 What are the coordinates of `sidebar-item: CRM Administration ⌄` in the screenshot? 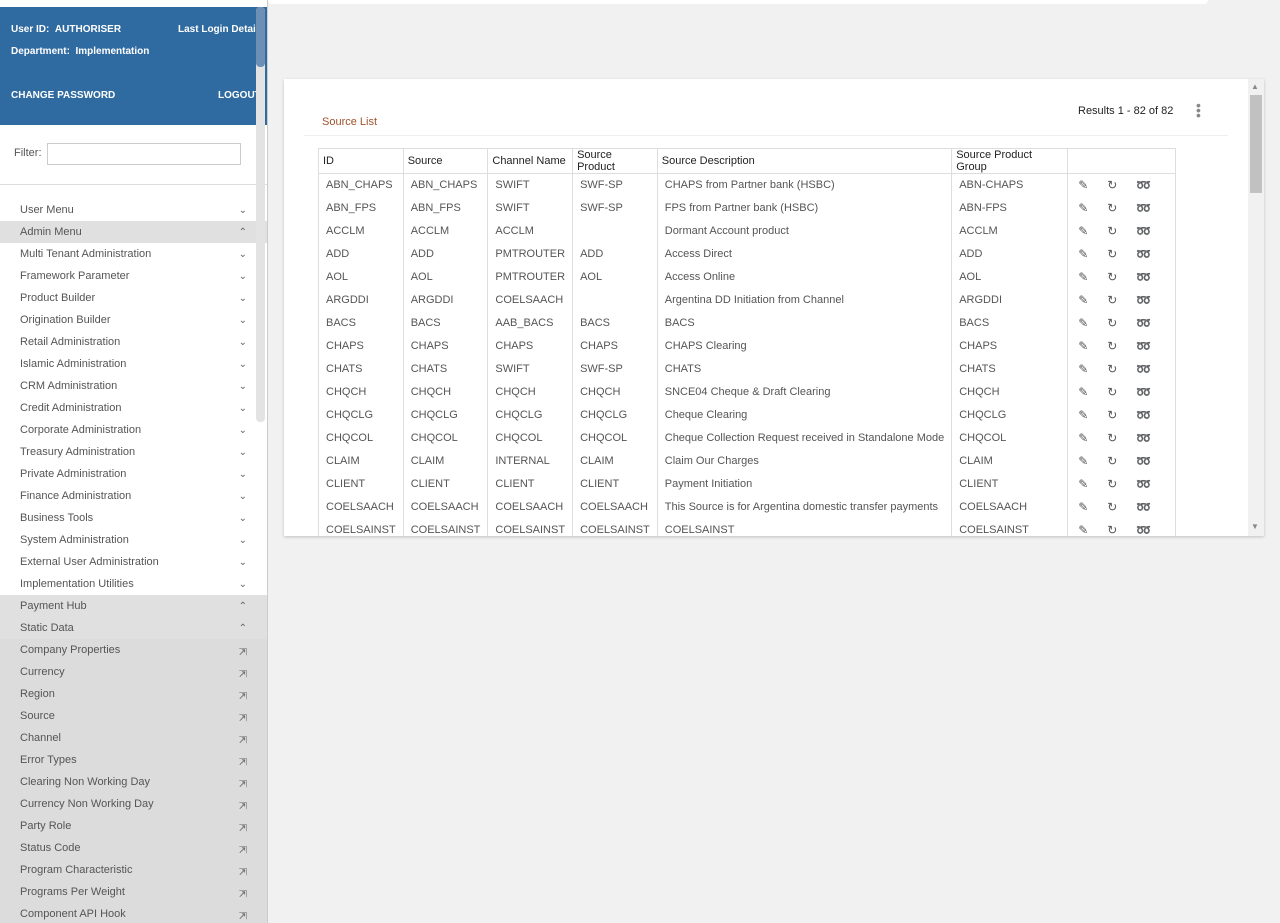 It's located at (133, 386).